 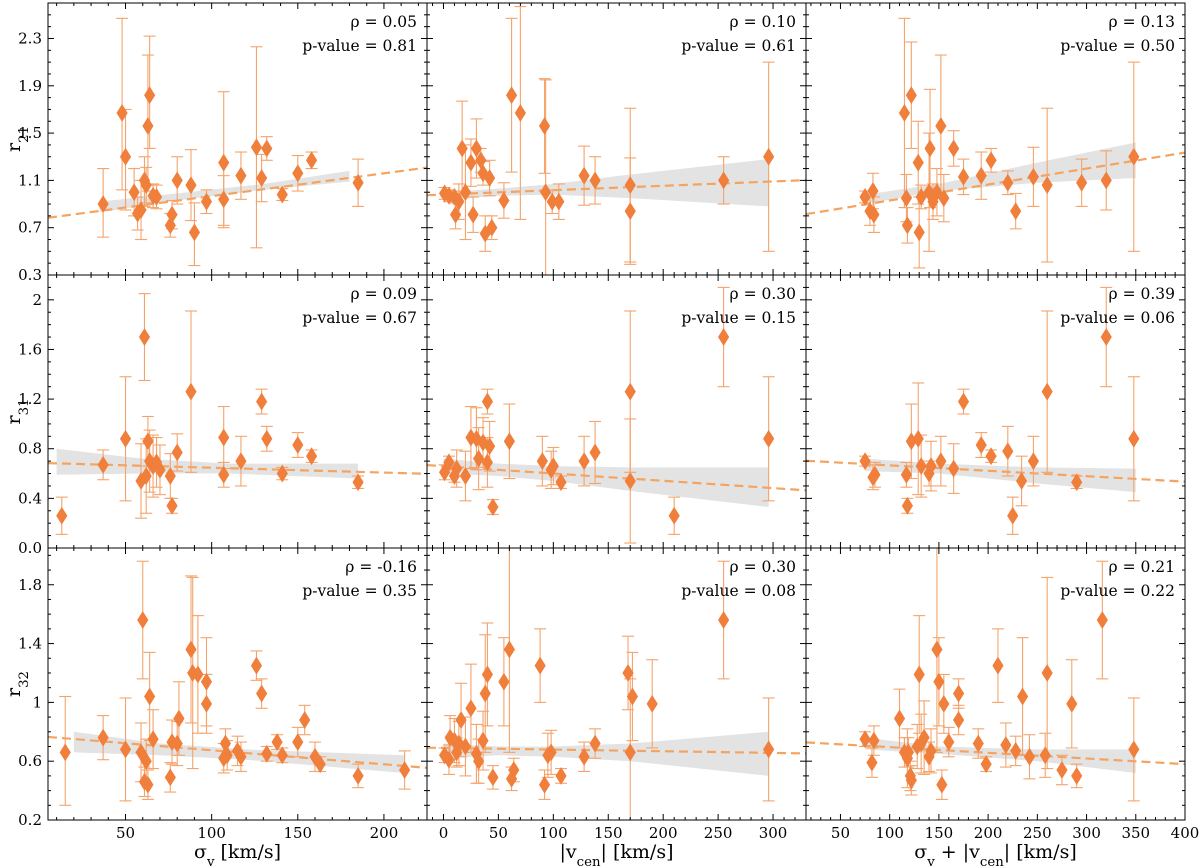 What do you see at coordinates (608, 833) in the screenshot?
I see `x-tick-label: 150` at bounding box center [608, 833].